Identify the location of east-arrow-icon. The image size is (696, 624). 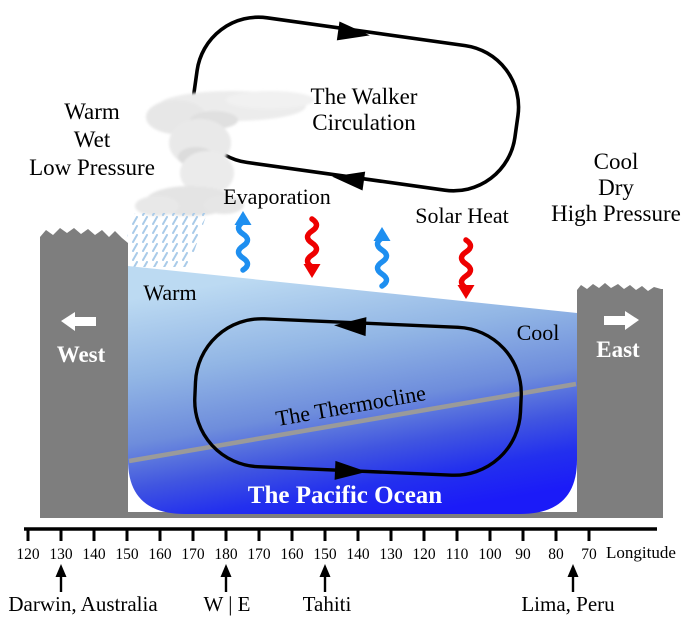
(621, 320).